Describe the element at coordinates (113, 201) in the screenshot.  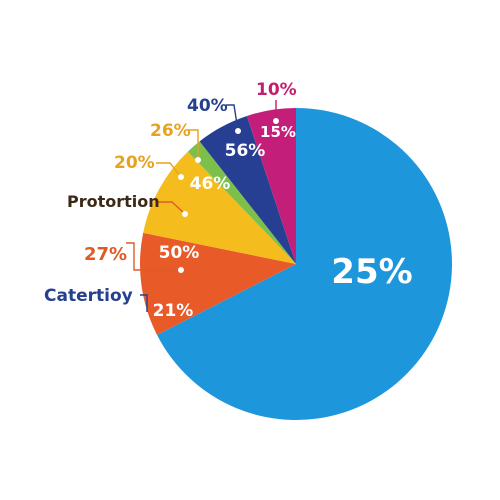
I see `label-proportion: Protortion` at that location.